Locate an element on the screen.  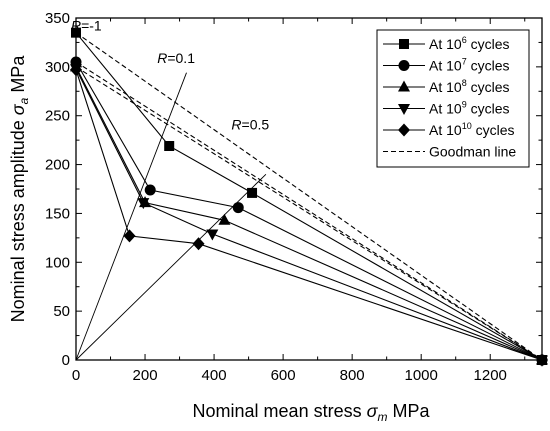
r-label-0-symbol: R is located at coordinates (76, 26).